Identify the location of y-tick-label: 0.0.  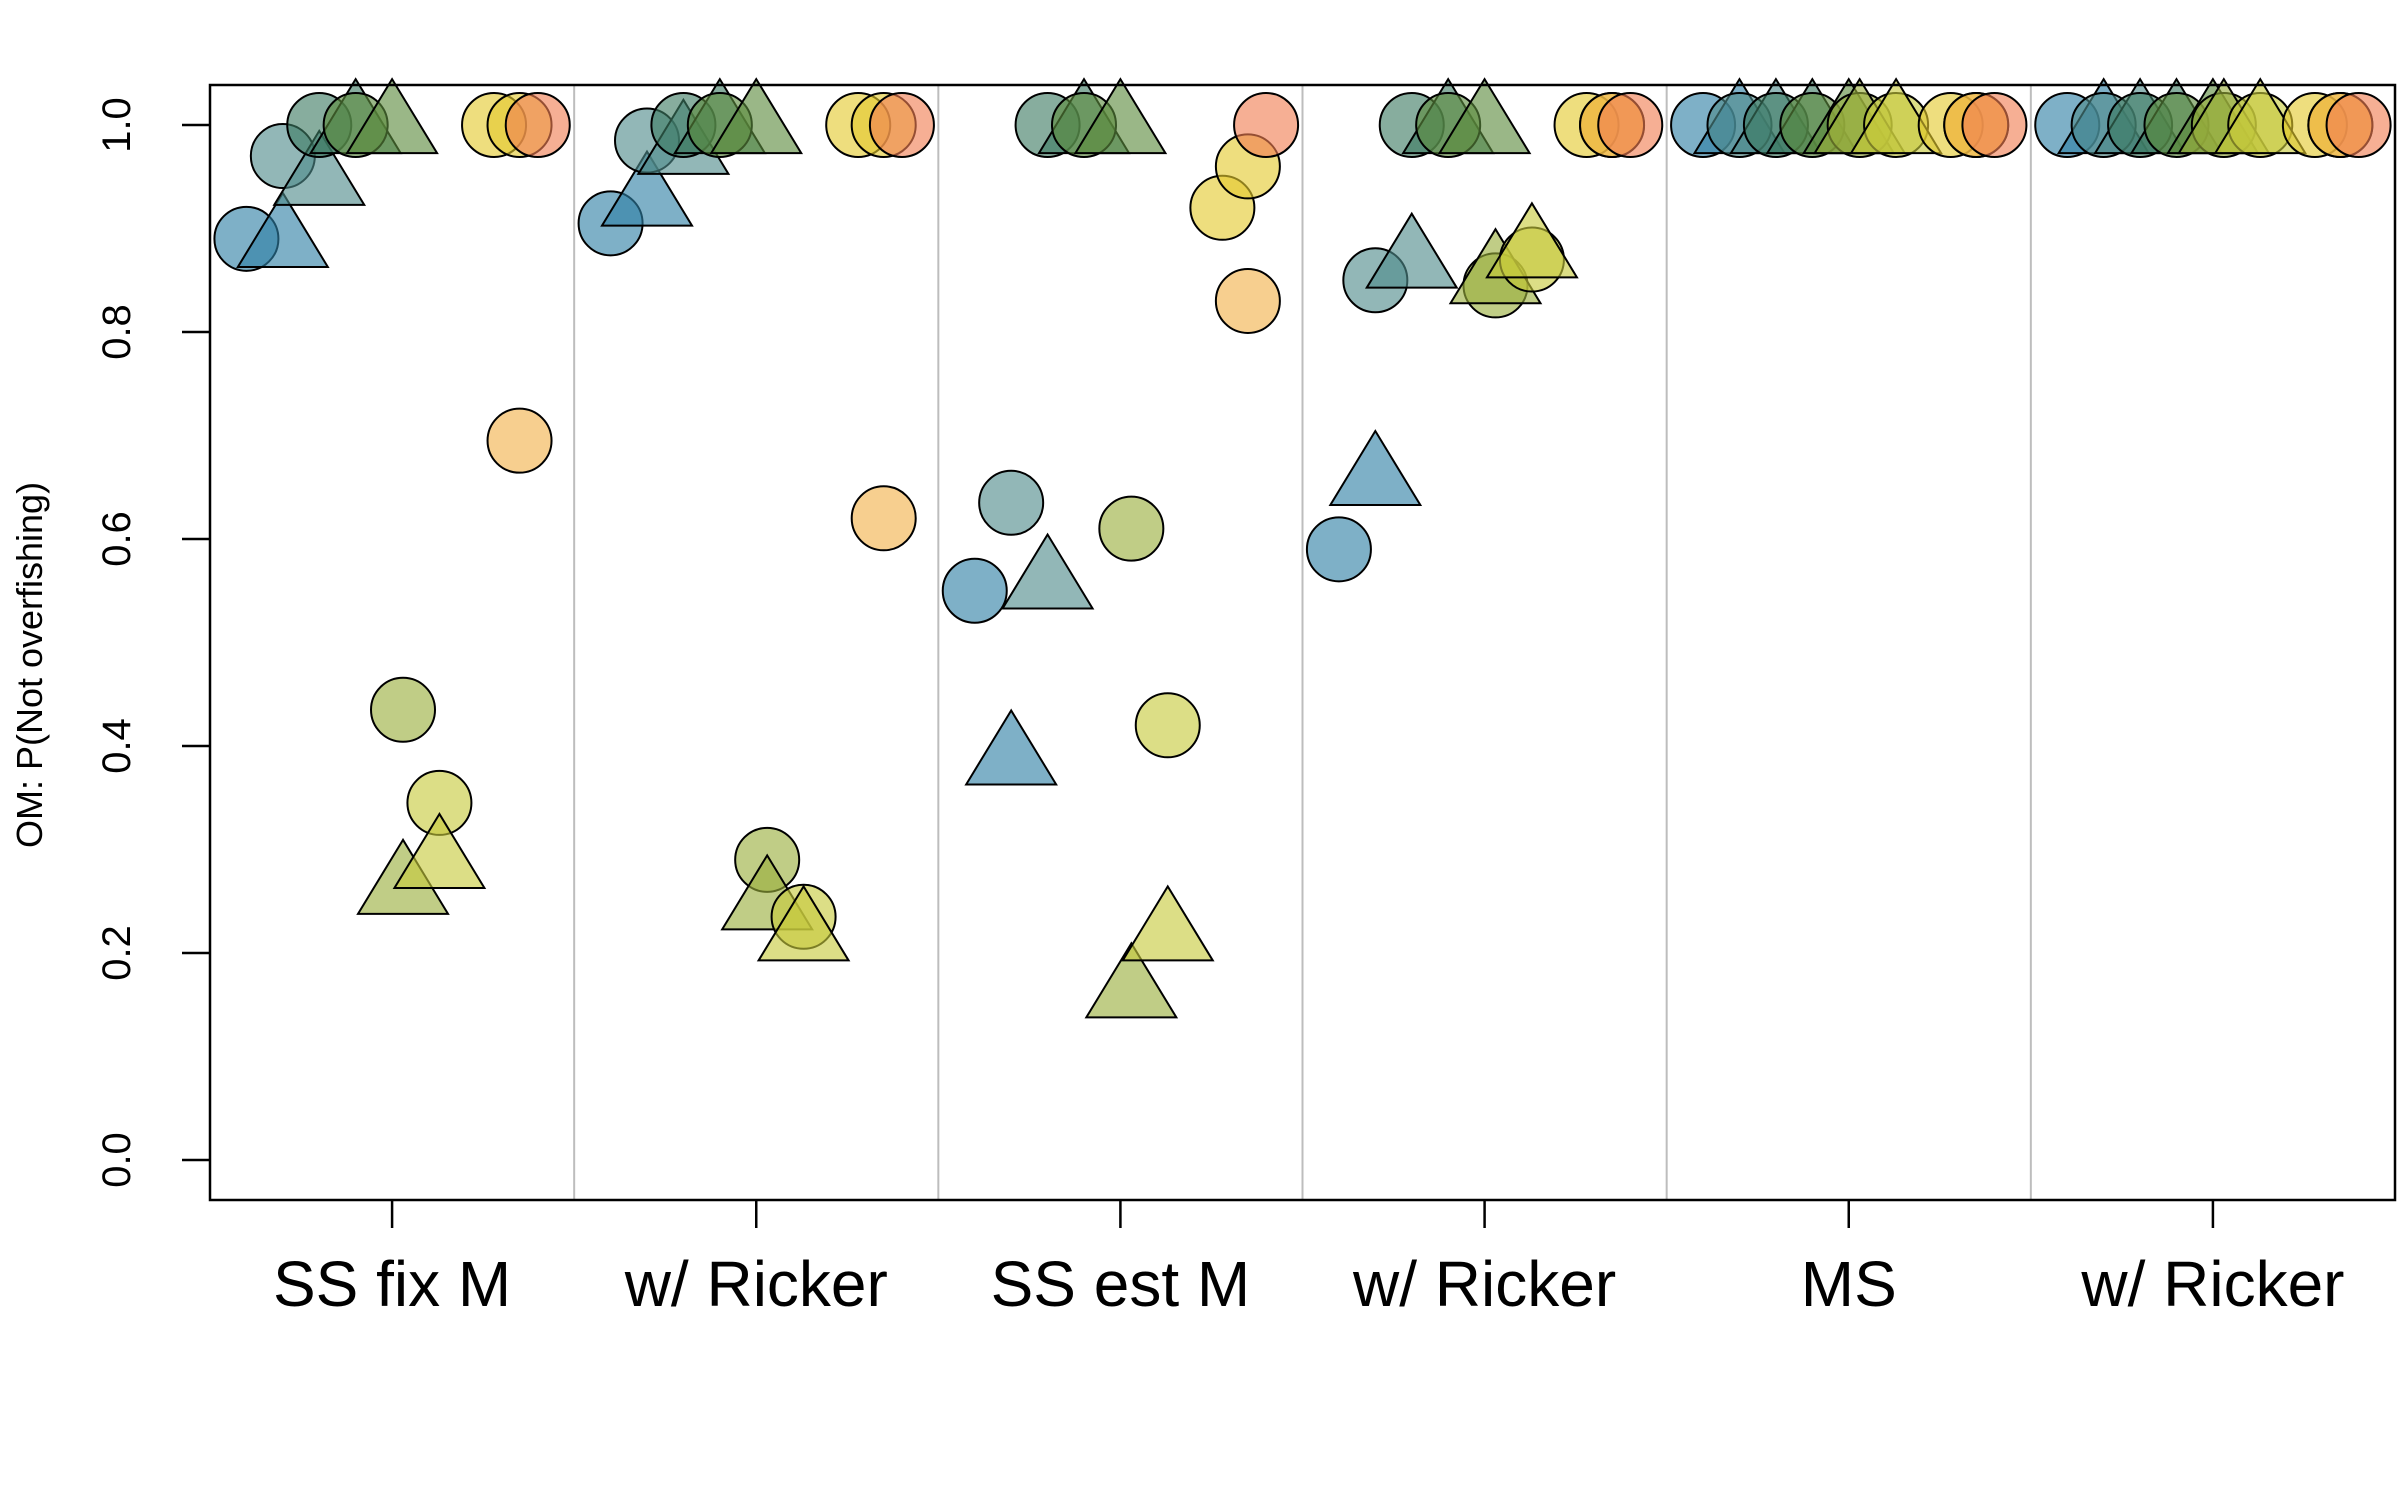
(117, 1160).